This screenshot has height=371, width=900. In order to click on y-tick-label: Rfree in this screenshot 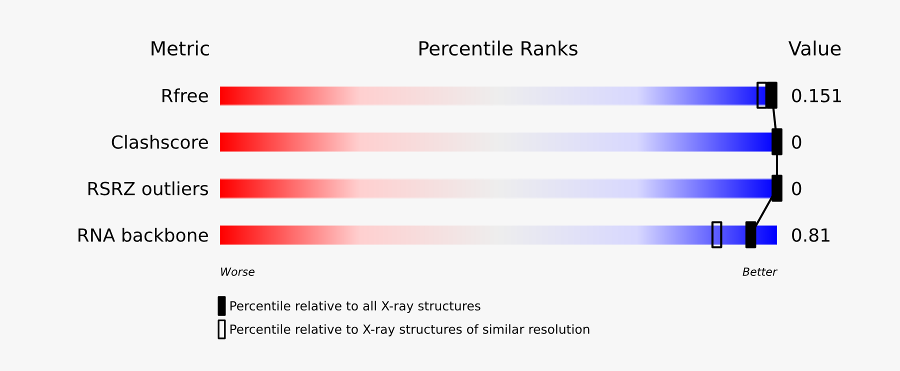, I will do `click(185, 95)`.